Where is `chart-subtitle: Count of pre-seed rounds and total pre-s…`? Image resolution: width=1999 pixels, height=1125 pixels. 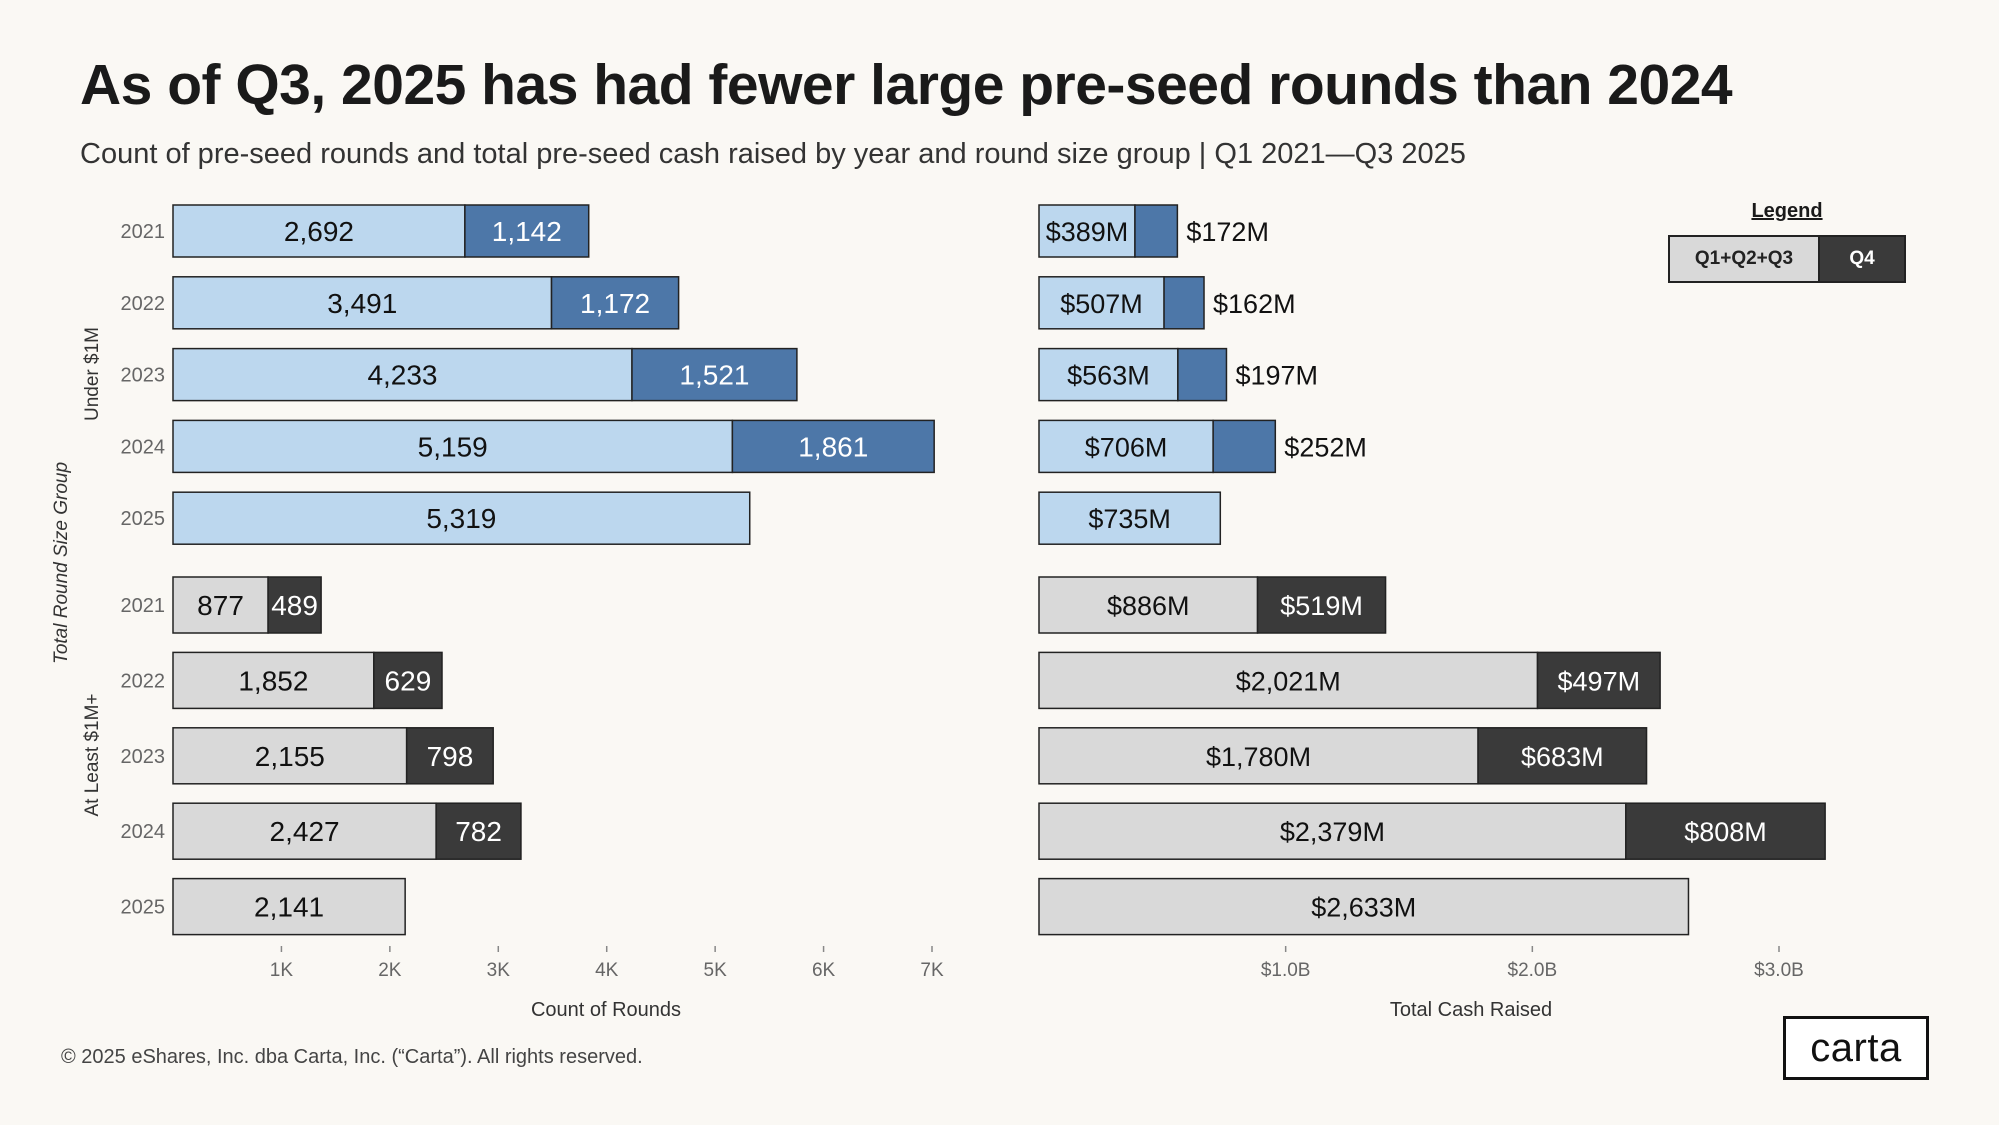
chart-subtitle: Count of pre-seed rounds and total pre-s… is located at coordinates (773, 154).